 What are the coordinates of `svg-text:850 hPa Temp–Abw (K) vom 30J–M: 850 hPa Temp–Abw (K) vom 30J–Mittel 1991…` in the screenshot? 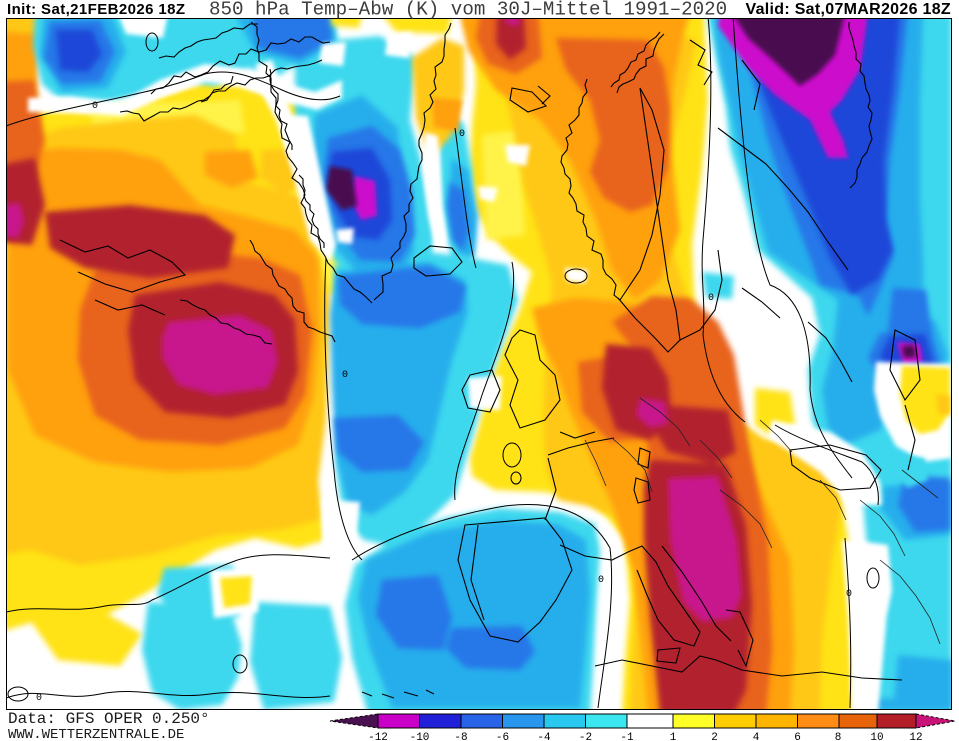 It's located at (468, 10).